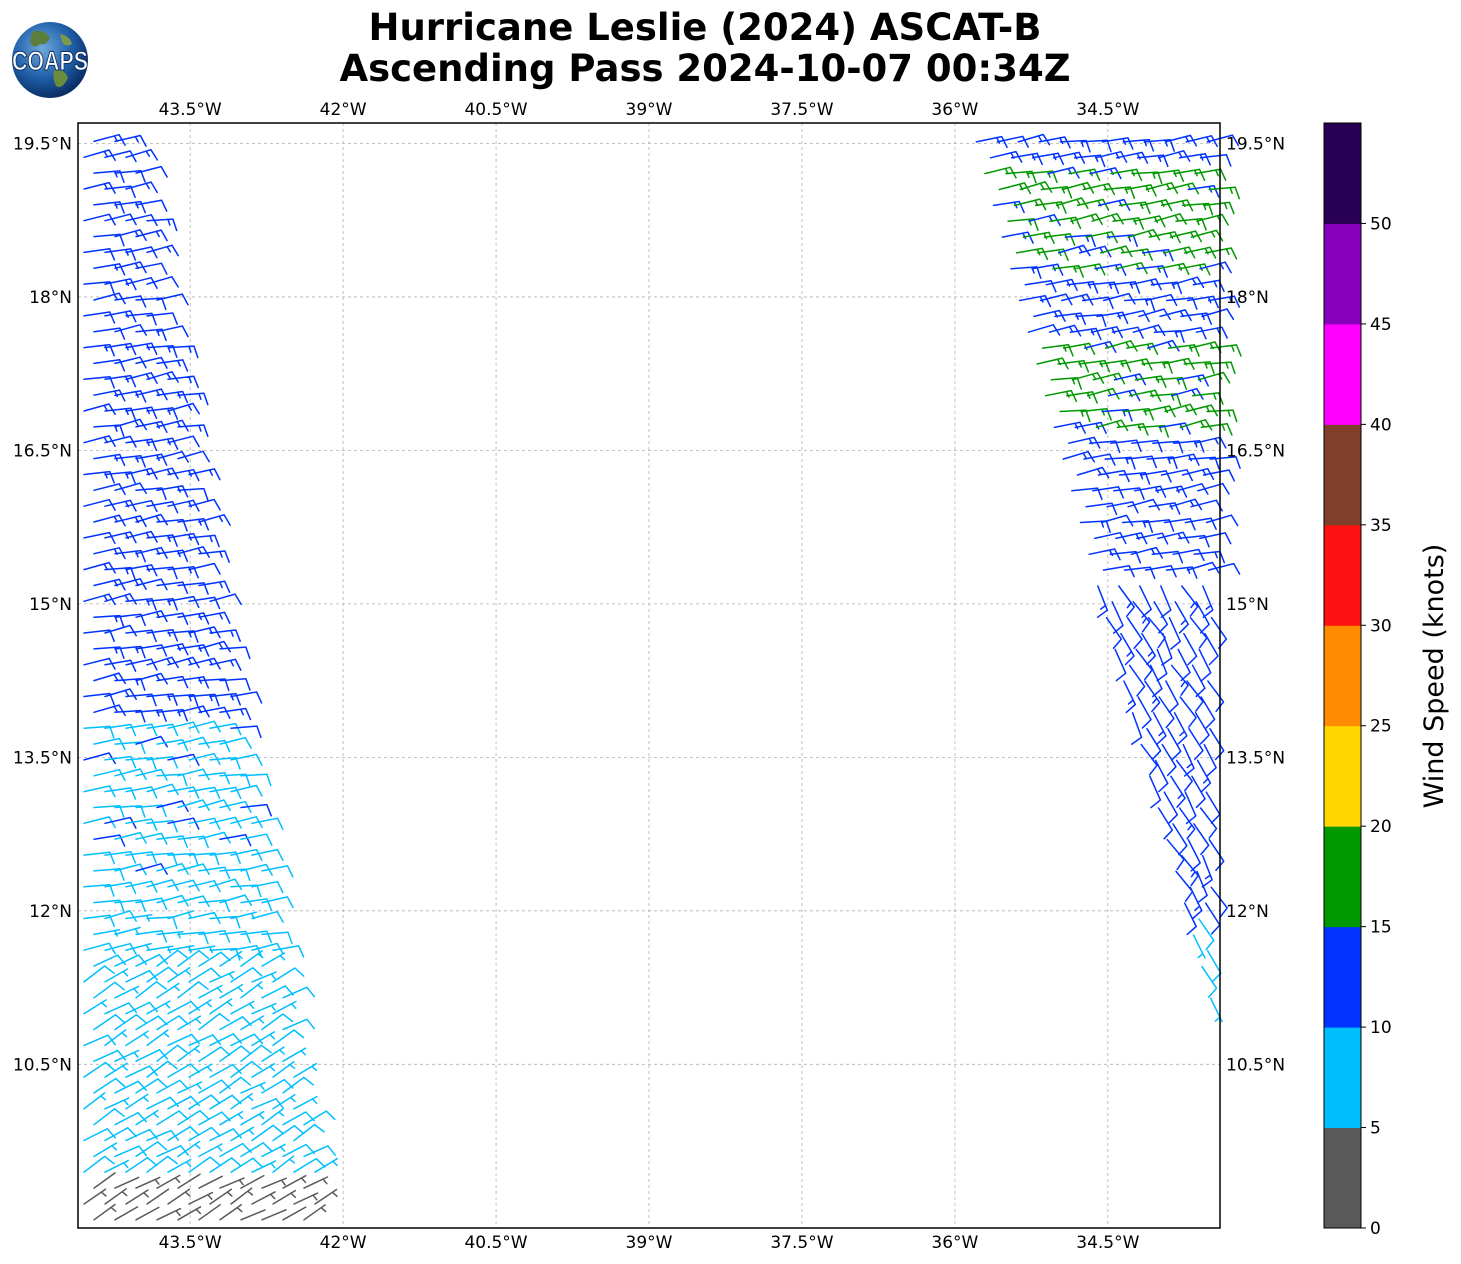 The image size is (1461, 1264). I want to click on lat-tick-left: 19.5°N, so click(42, 144).